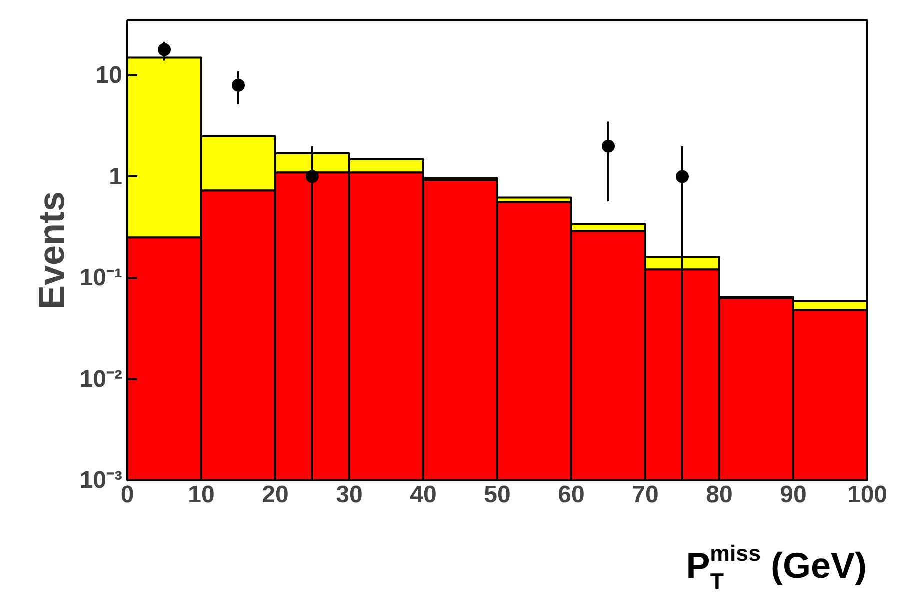 Image resolution: width=898 pixels, height=605 pixels. What do you see at coordinates (645, 495) in the screenshot?
I see `x-tick-label: 70` at bounding box center [645, 495].